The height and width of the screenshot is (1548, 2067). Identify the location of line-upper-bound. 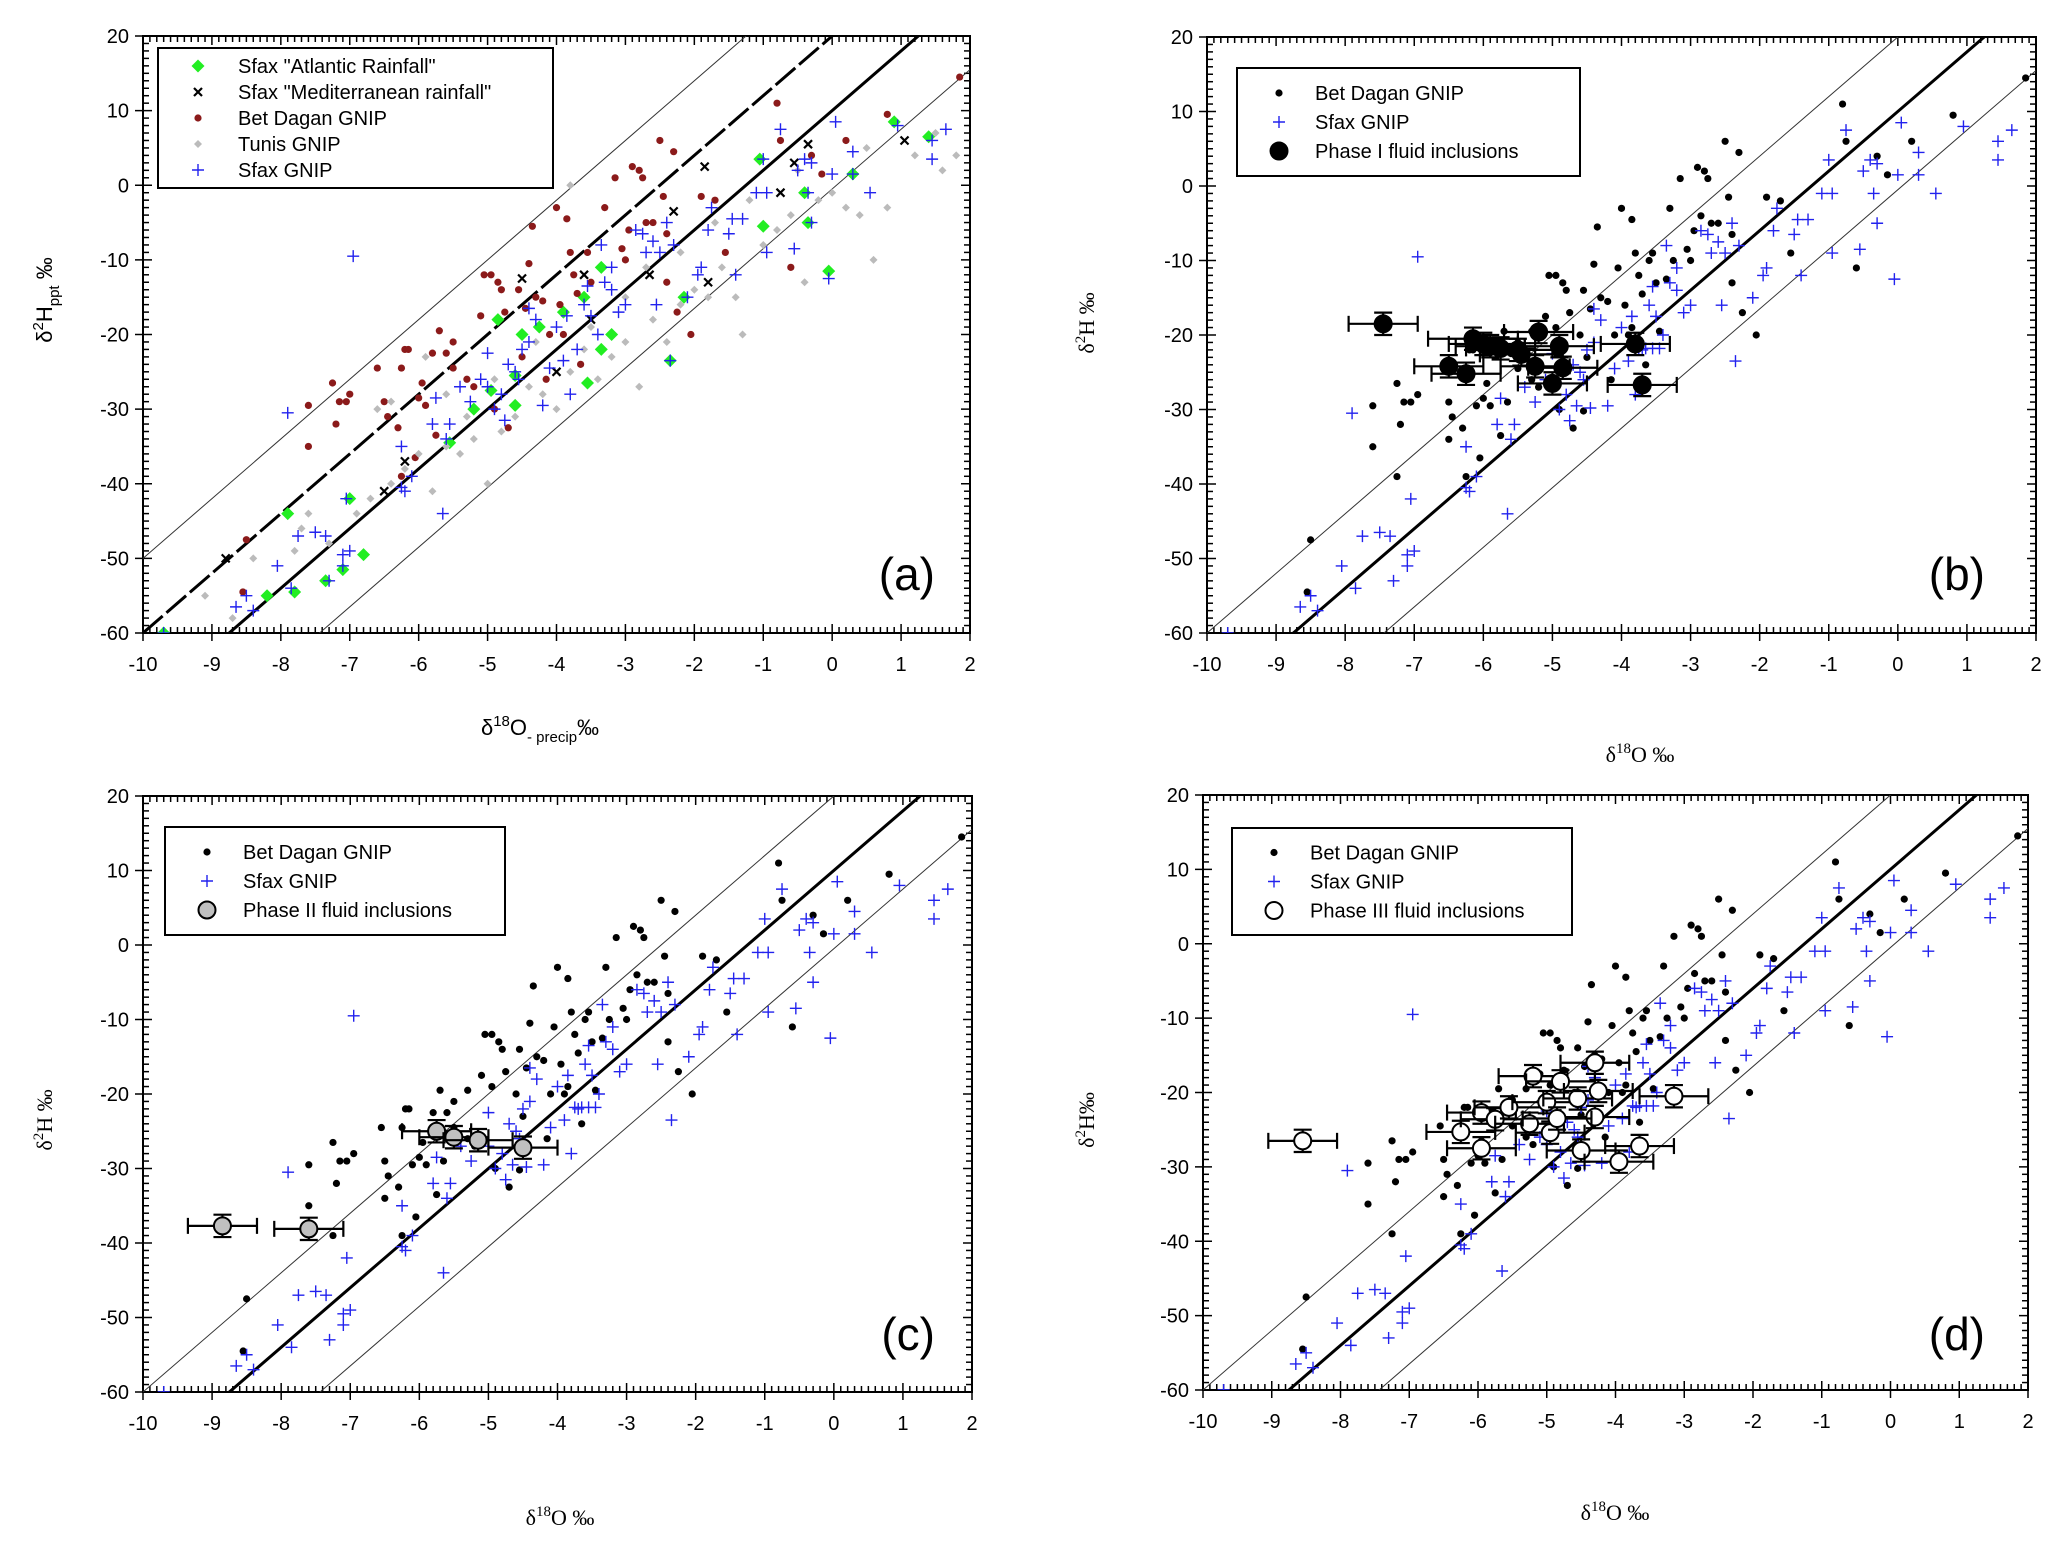
(1553, 335).